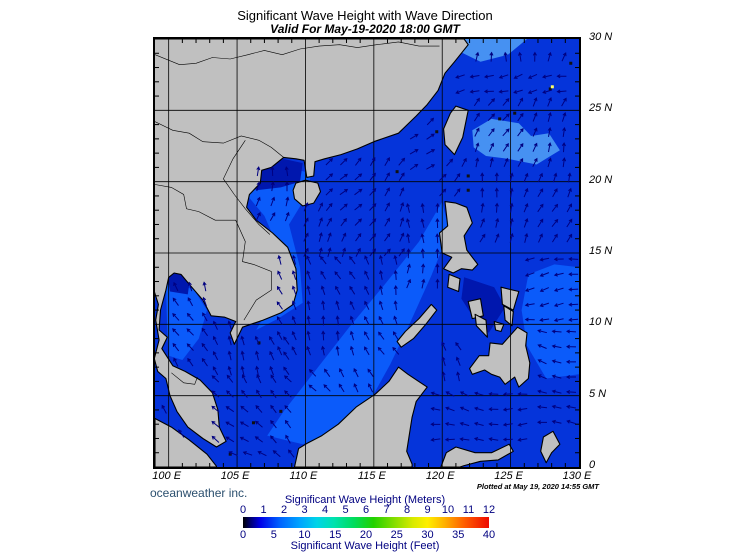 The image size is (755, 560). I want to click on lon-tick-label: 125 E, so click(508, 476).